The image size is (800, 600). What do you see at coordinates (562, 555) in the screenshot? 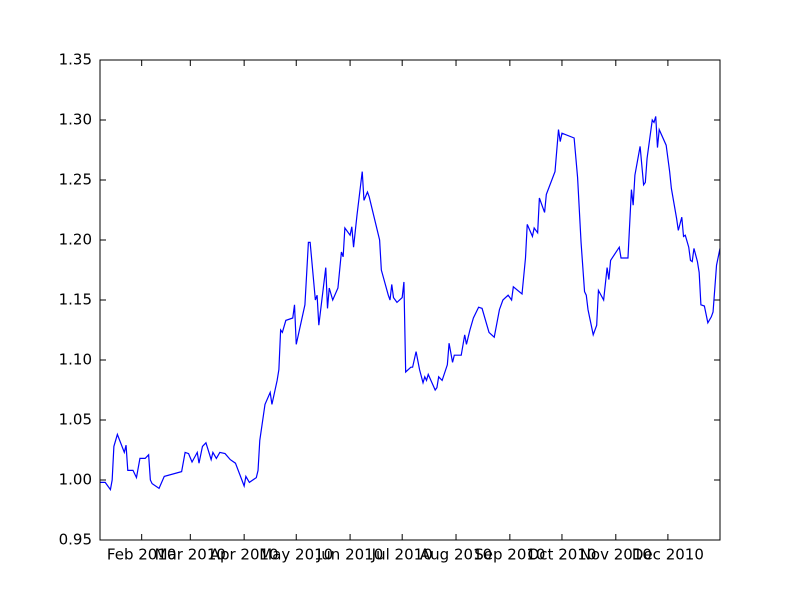
I see `x-tick-label: Oct 2010` at bounding box center [562, 555].